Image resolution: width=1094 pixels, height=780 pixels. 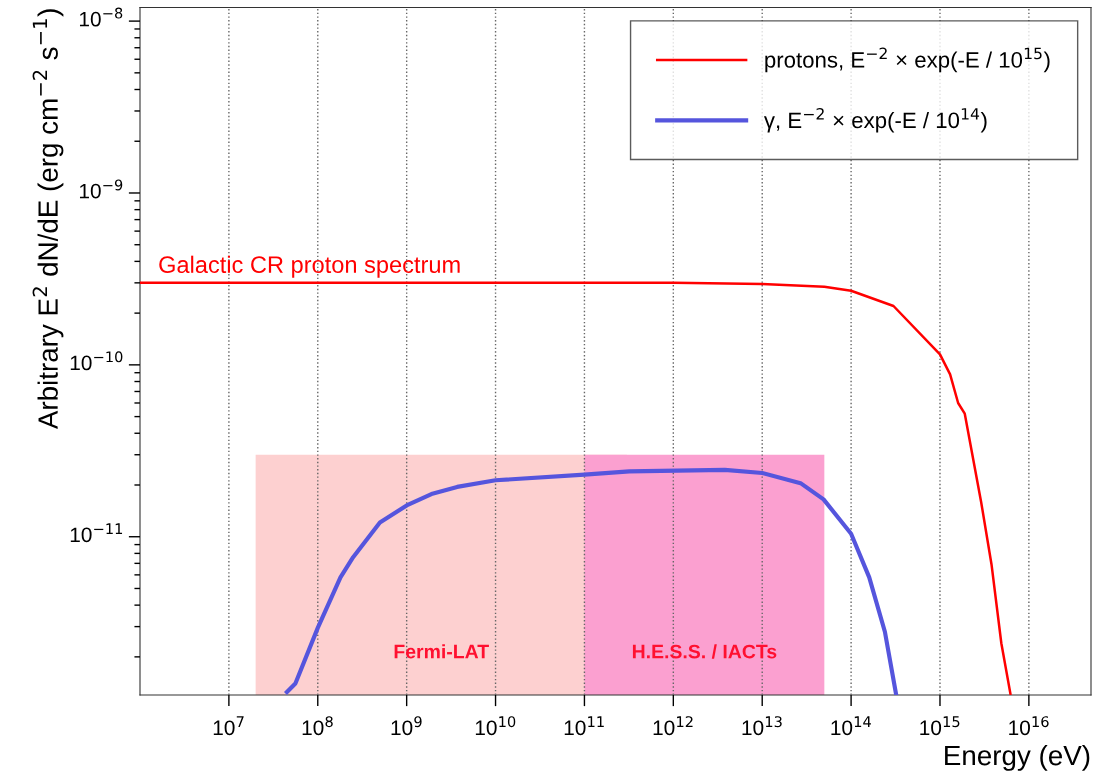 What do you see at coordinates (673, 726) in the screenshot?
I see `x-tick-label: 10$^{12}$` at bounding box center [673, 726].